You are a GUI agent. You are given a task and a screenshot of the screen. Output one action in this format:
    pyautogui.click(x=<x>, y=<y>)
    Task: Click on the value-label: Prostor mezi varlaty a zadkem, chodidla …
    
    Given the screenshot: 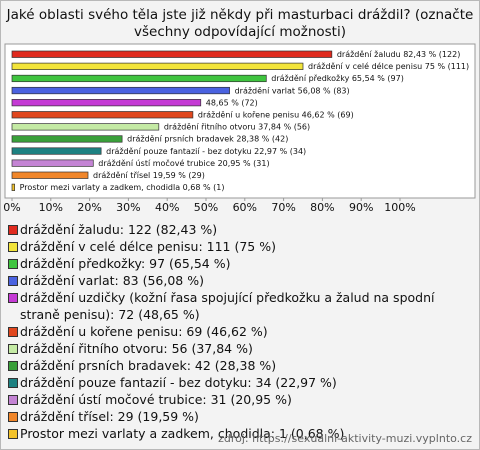 What is the action you would take?
    pyautogui.click(x=122, y=187)
    